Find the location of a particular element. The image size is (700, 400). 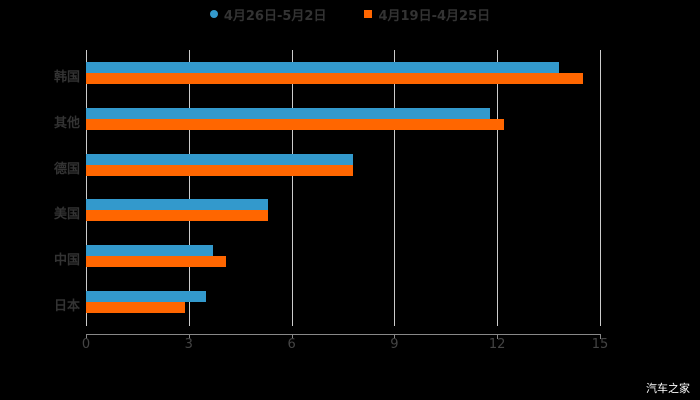

legend-item-series-1: 4月26日-5月2日 is located at coordinates (268, 14).